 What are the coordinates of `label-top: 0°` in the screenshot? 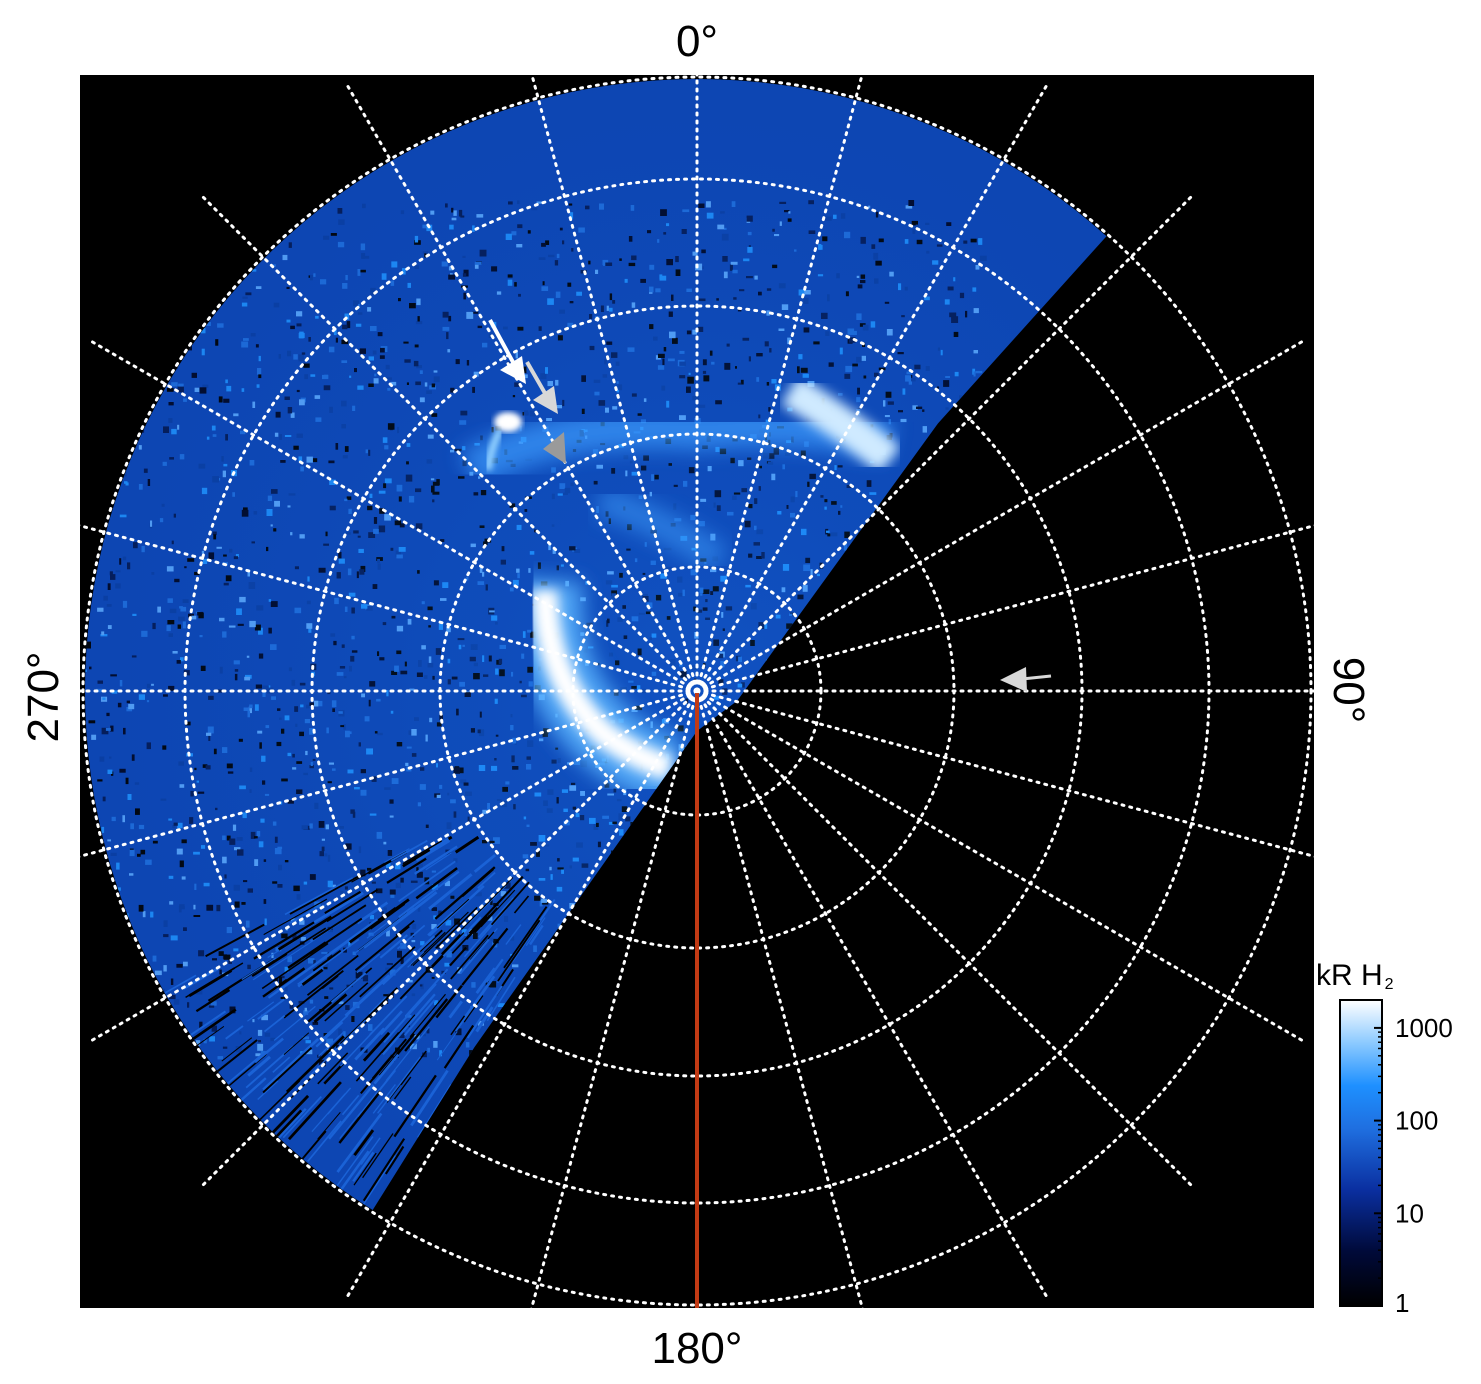 It's located at (697, 41).